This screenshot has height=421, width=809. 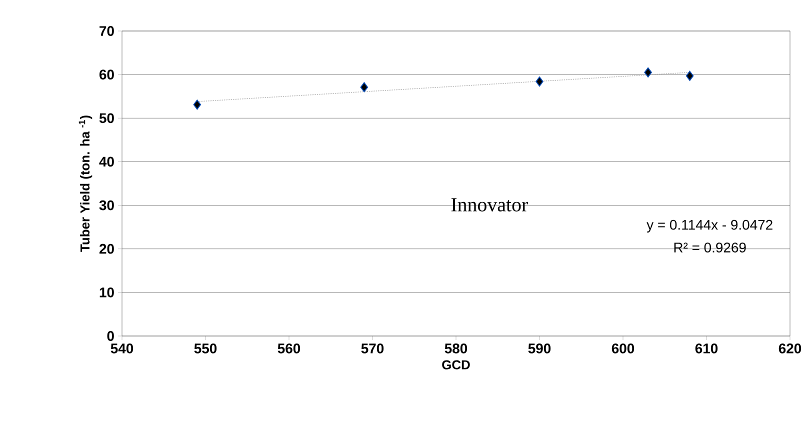 I want to click on x-tick-label: 590, so click(x=539, y=349).